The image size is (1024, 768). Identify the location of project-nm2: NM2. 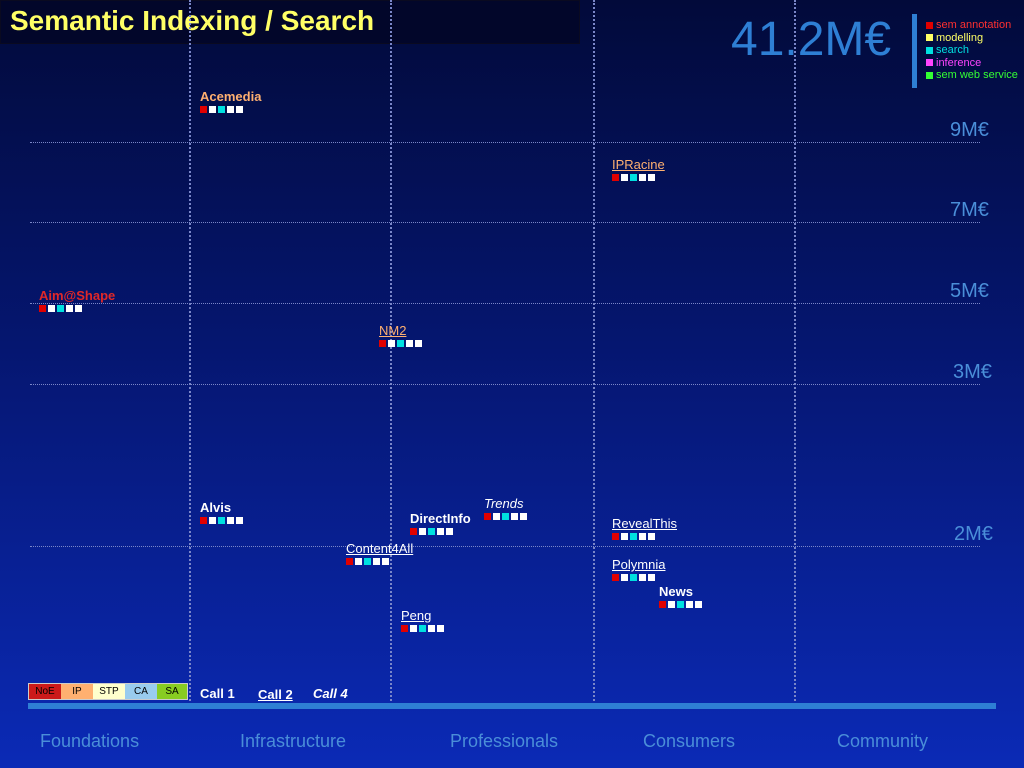
(400, 335).